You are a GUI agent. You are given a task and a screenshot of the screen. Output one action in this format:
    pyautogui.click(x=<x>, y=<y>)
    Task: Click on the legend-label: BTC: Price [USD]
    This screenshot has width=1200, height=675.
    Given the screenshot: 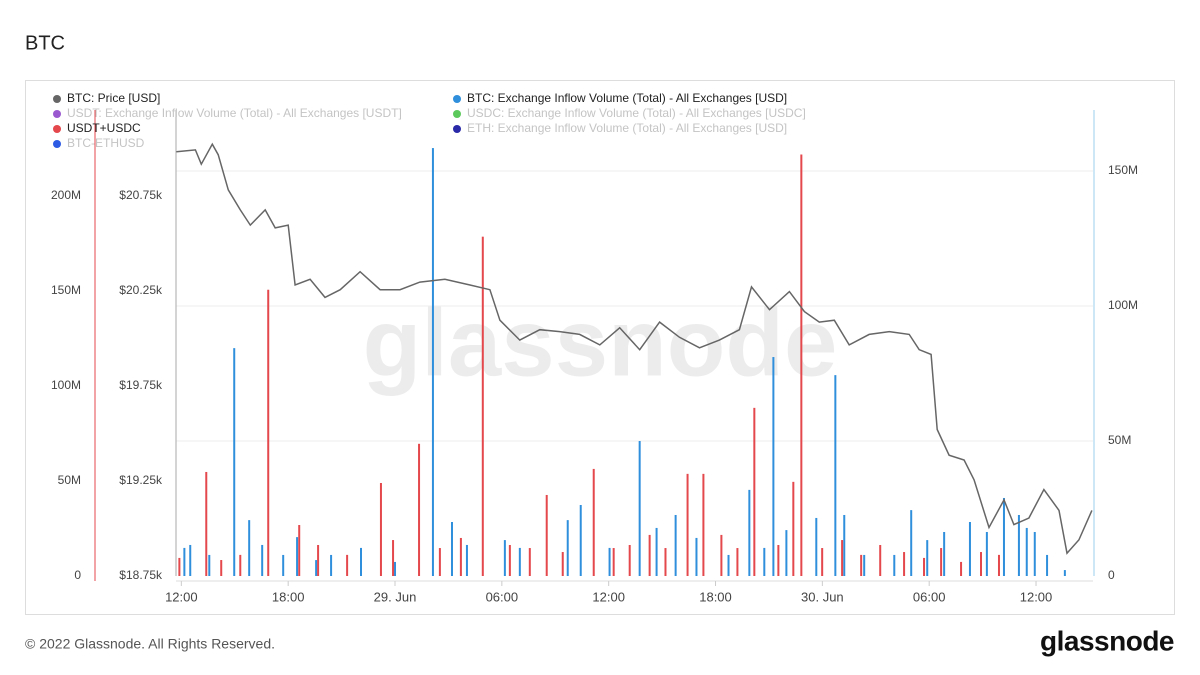 What is the action you would take?
    pyautogui.click(x=113, y=98)
    